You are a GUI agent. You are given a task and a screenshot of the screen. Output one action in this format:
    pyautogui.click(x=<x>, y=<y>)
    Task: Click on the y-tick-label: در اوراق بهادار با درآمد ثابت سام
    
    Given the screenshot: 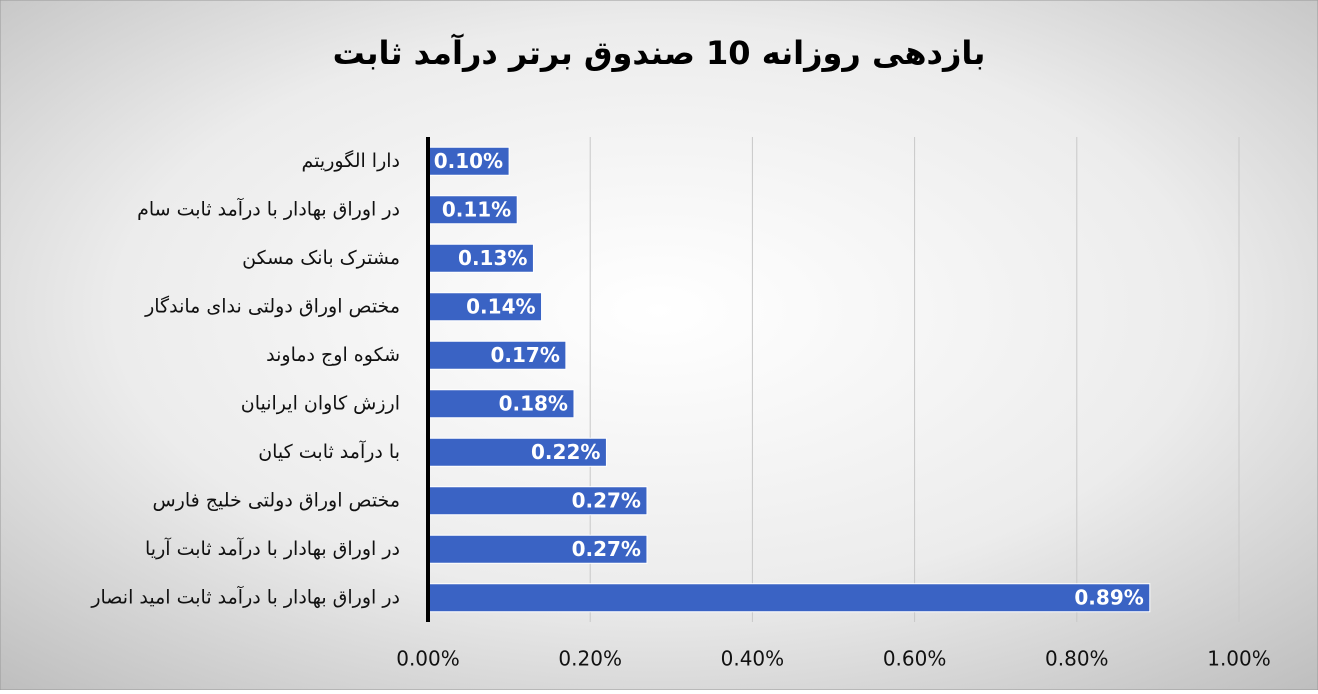 What is the action you would take?
    pyautogui.click(x=268, y=208)
    